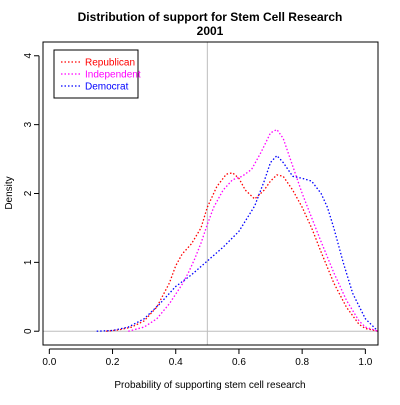 The height and width of the screenshot is (405, 400). Describe the element at coordinates (110, 63) in the screenshot. I see `legend-label-republican: Republican` at that location.